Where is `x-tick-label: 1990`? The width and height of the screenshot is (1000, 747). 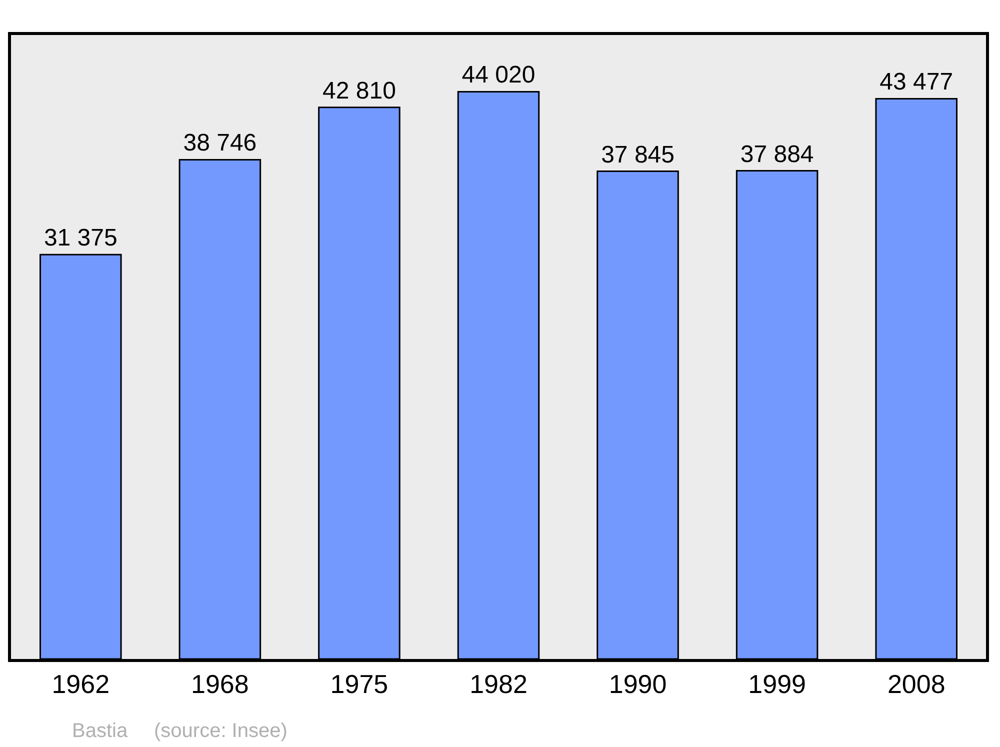
x-tick-label: 1990 is located at coordinates (637, 684).